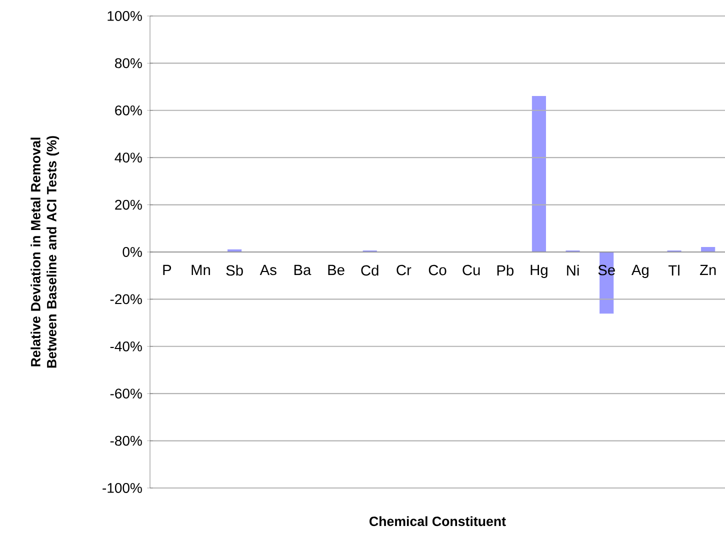 The height and width of the screenshot is (534, 725). I want to click on x-tick-label: Zn, so click(708, 269).